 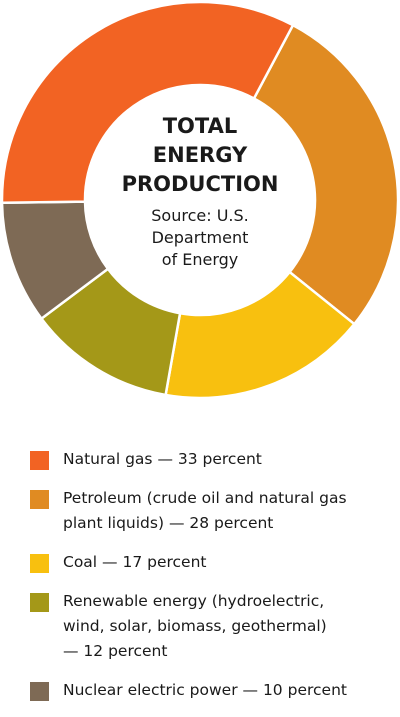 I want to click on legend-label-line: plant liquids) — 28 percent, so click(x=168, y=523).